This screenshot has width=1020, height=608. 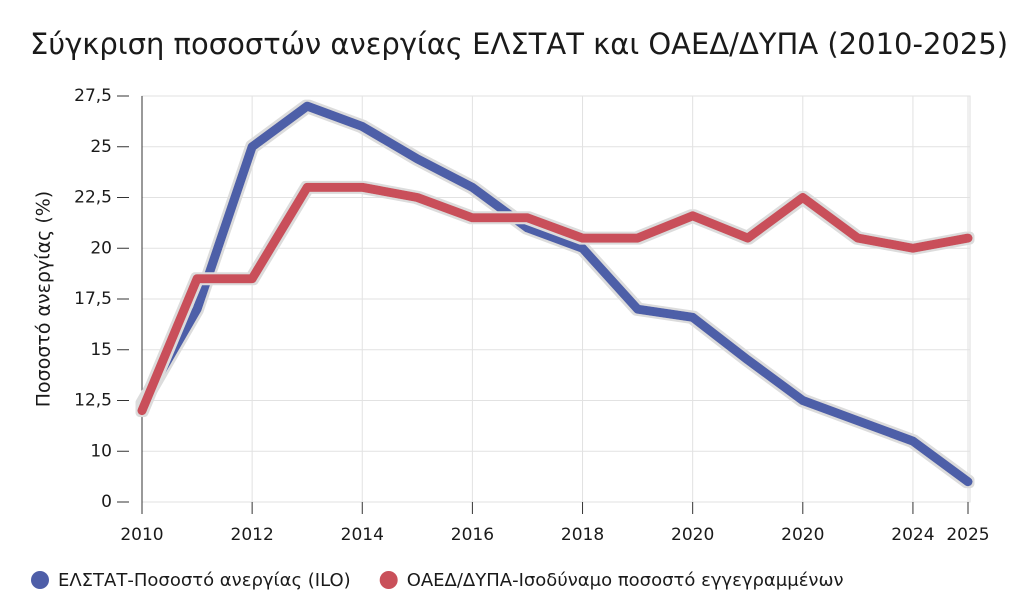 What do you see at coordinates (141, 535) in the screenshot?
I see `x-tick-label: 2010` at bounding box center [141, 535].